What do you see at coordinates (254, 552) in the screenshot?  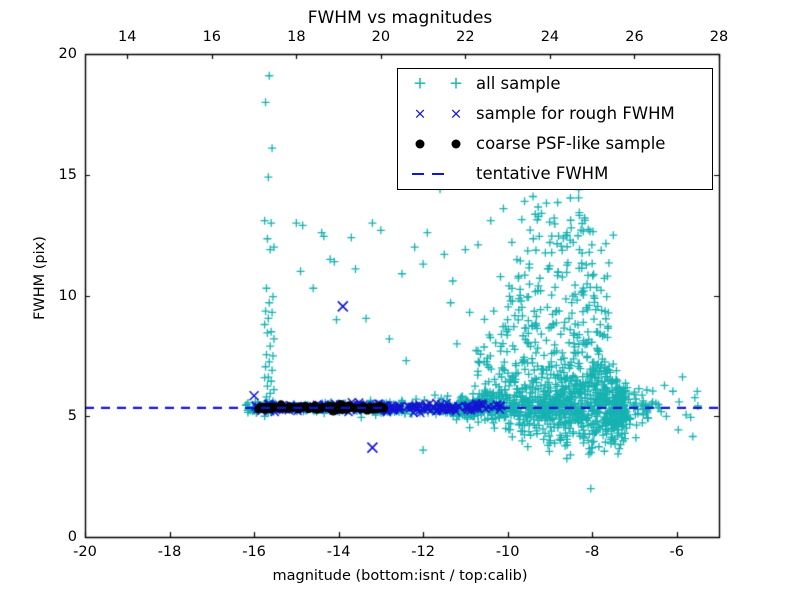 I see `xtick-bottom-2: -16` at bounding box center [254, 552].